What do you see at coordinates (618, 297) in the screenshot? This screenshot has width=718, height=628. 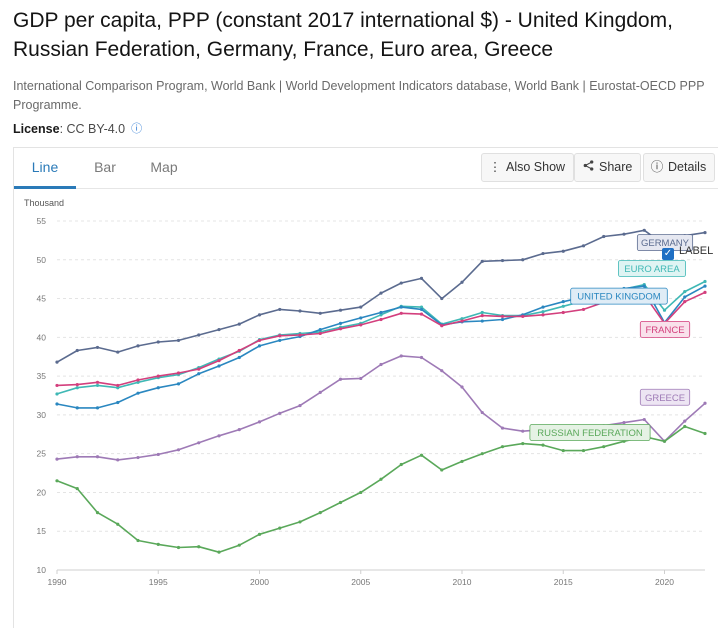 I see `series-label-united-kingdom: UNITED KINGDOM` at bounding box center [618, 297].